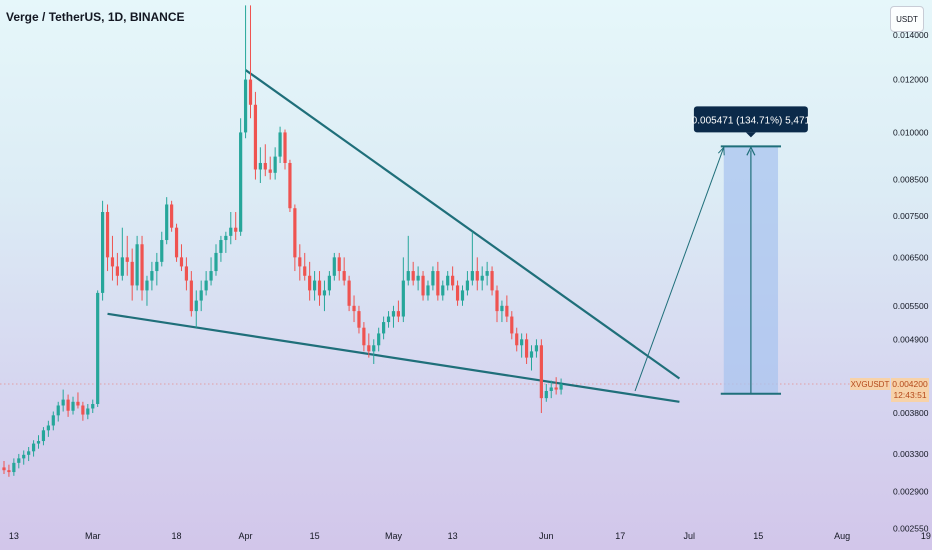 The width and height of the screenshot is (932, 550). What do you see at coordinates (394, 536) in the screenshot?
I see `x-tick-label: May` at bounding box center [394, 536].